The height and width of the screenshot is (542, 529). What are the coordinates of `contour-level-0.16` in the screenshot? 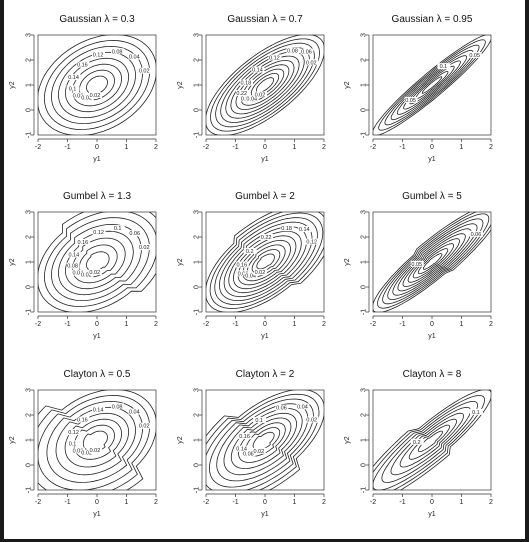 It's located at (95, 441).